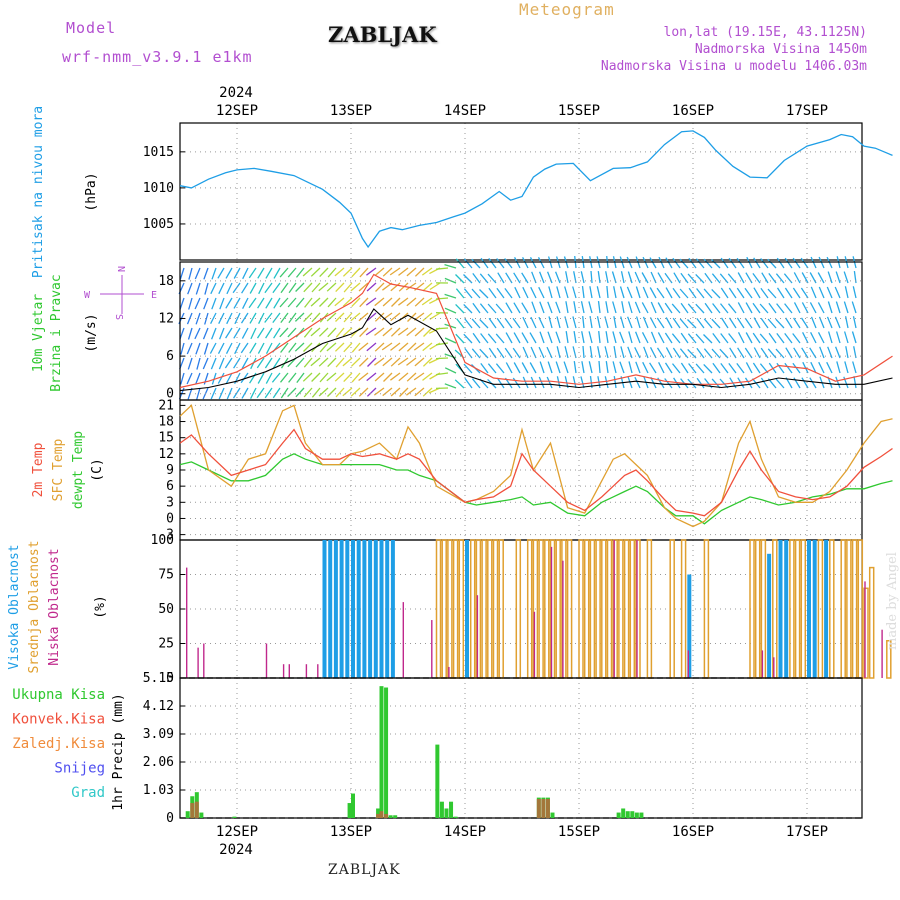 This screenshot has height=900, width=900. Describe the element at coordinates (58, 720) in the screenshot. I see `label-convective-precip: Konvek.Kisa` at that location.